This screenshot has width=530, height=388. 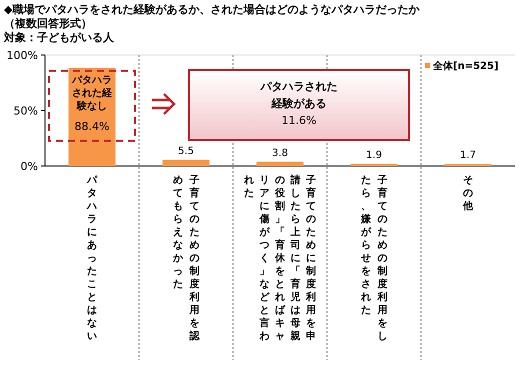 What do you see at coordinates (59, 38) in the screenshot?
I see `text: 対象：子どもがいる人` at bounding box center [59, 38].